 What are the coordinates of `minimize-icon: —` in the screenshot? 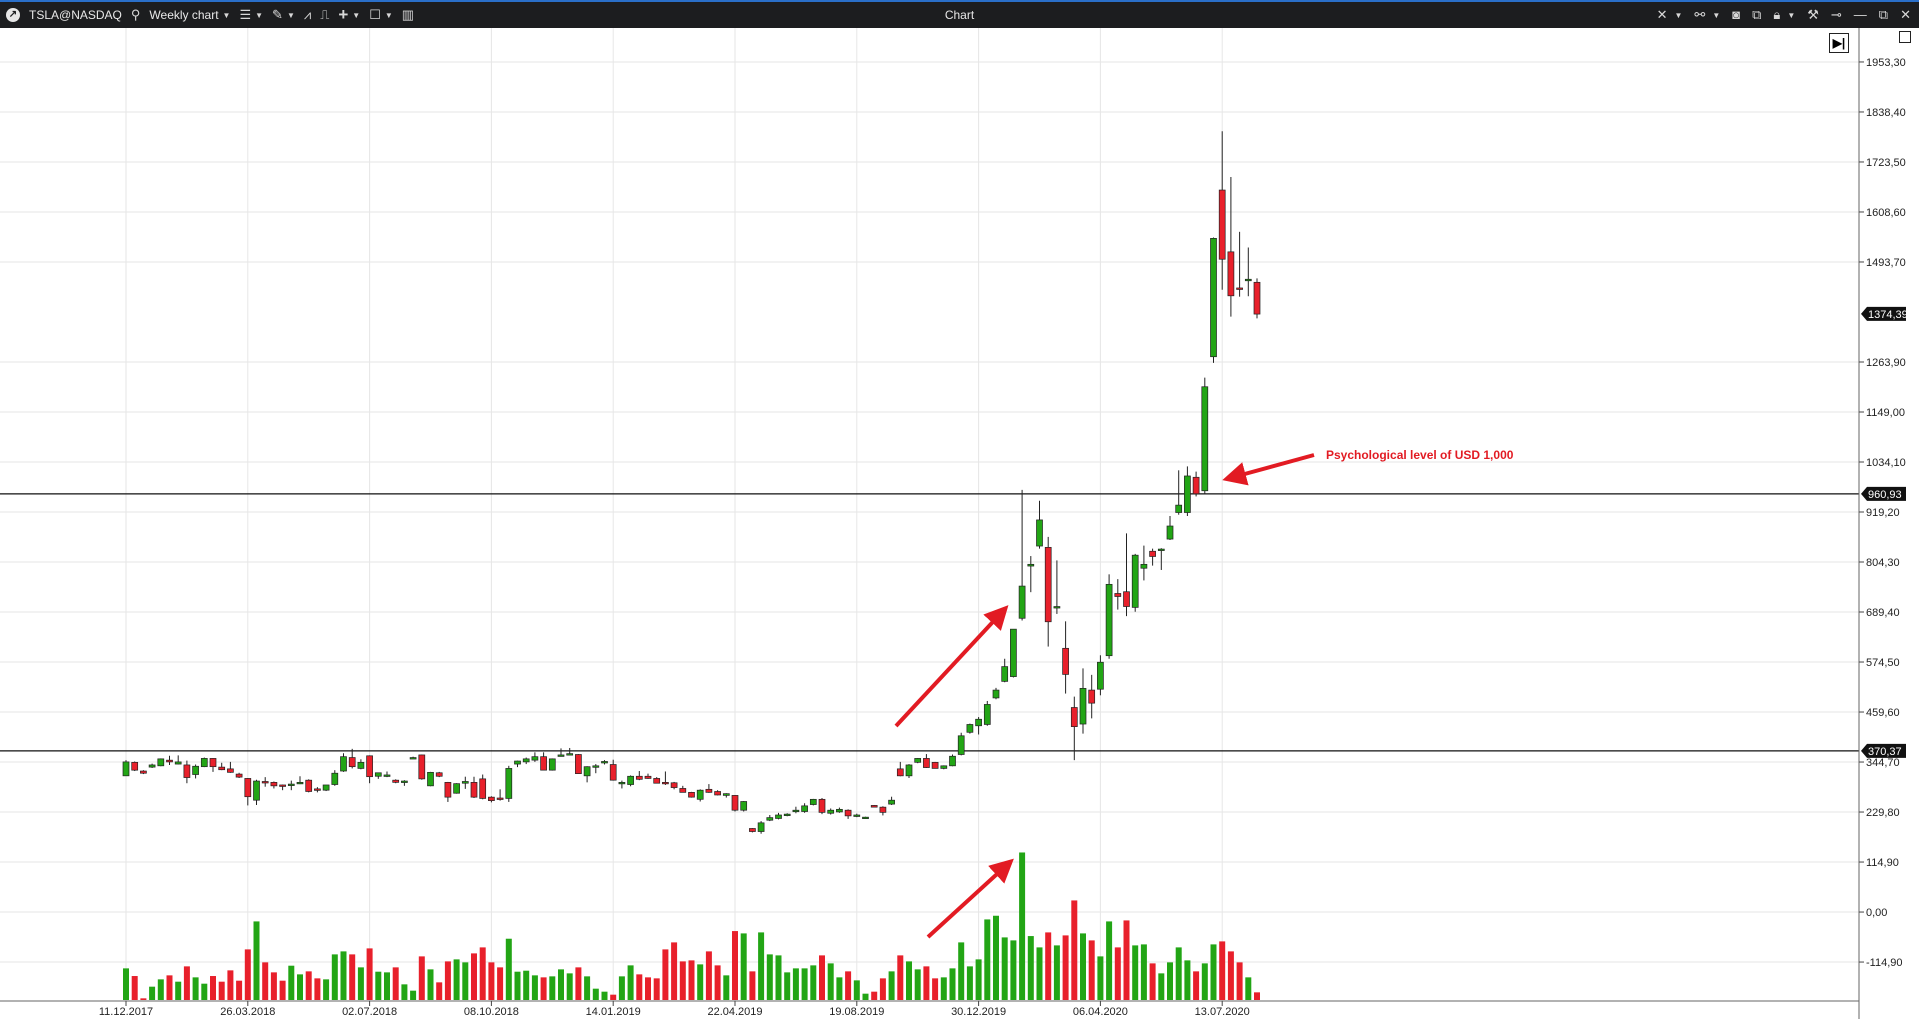 It's located at (1860, 14).